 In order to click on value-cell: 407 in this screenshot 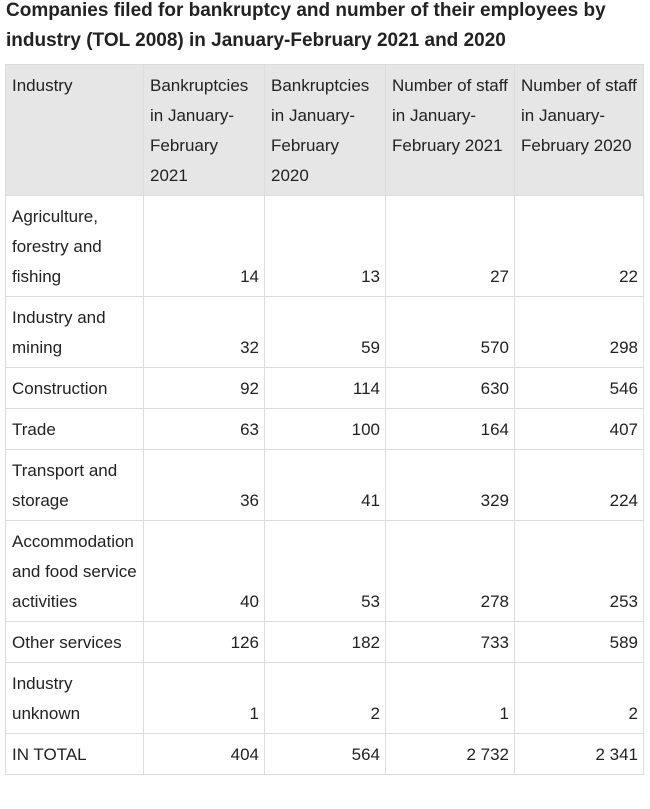, I will do `click(579, 429)`.